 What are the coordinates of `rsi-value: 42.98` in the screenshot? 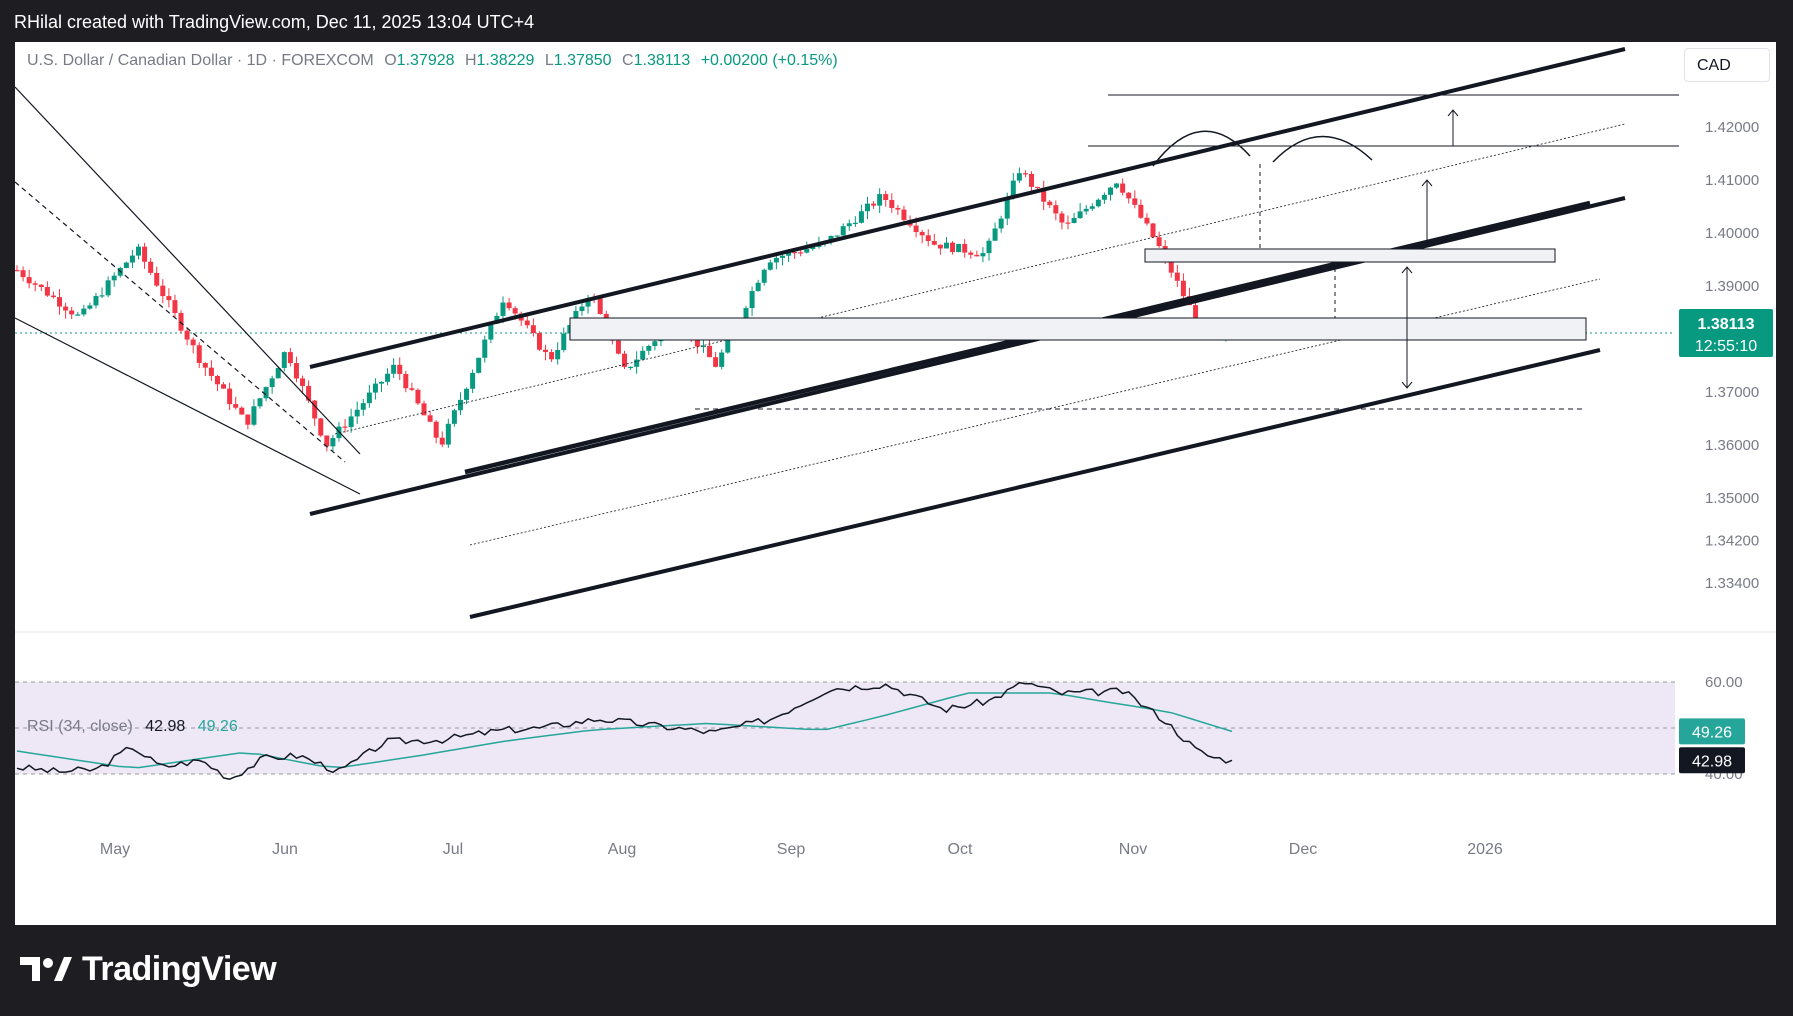 It's located at (165, 726).